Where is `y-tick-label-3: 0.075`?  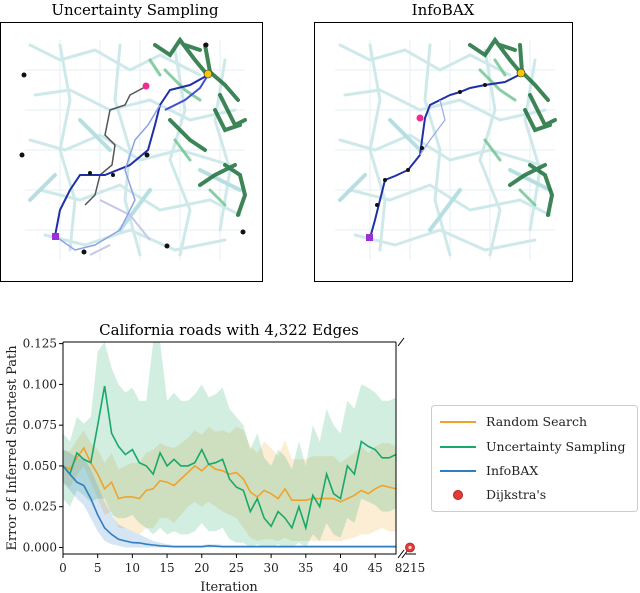
y-tick-label-3: 0.075 is located at coordinates (40, 425).